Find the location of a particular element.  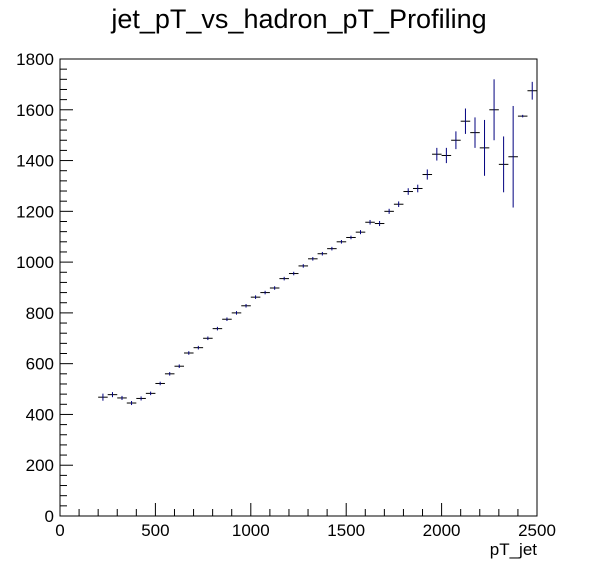

y-tick-label: 1400 is located at coordinates (35, 161).